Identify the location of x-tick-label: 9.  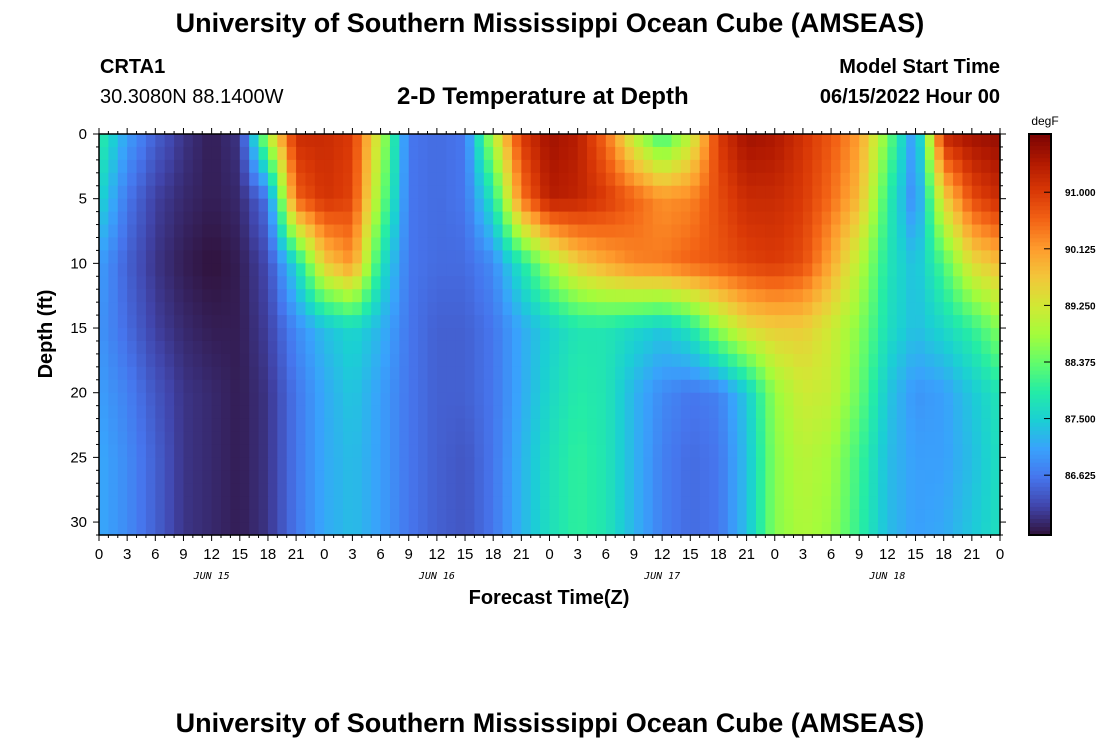
(859, 554).